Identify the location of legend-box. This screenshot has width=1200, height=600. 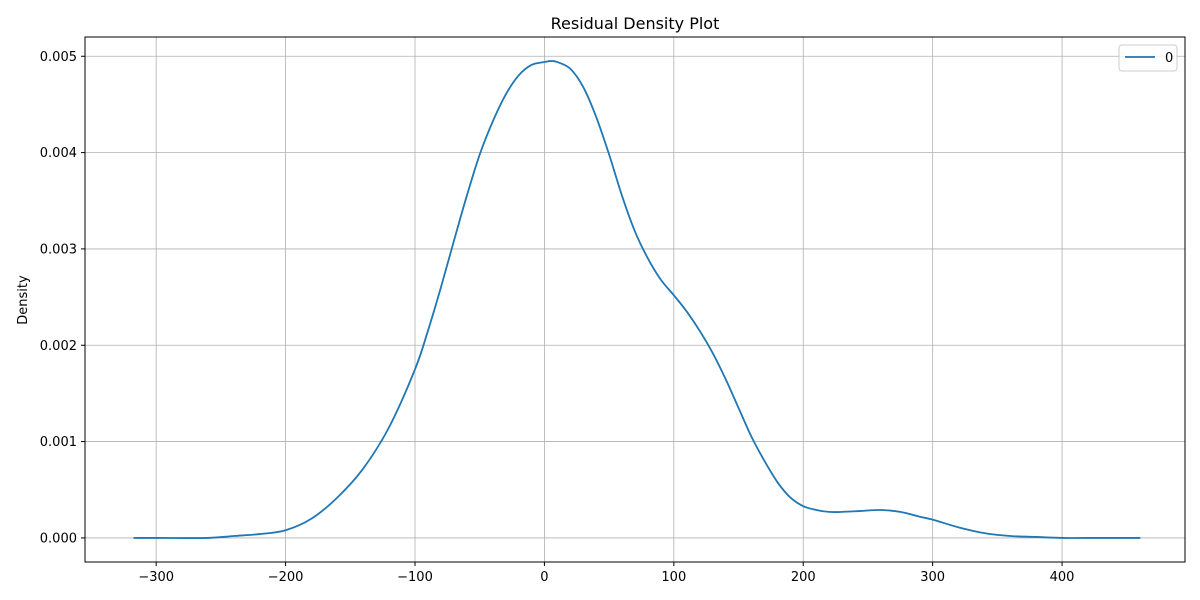
(1148, 58).